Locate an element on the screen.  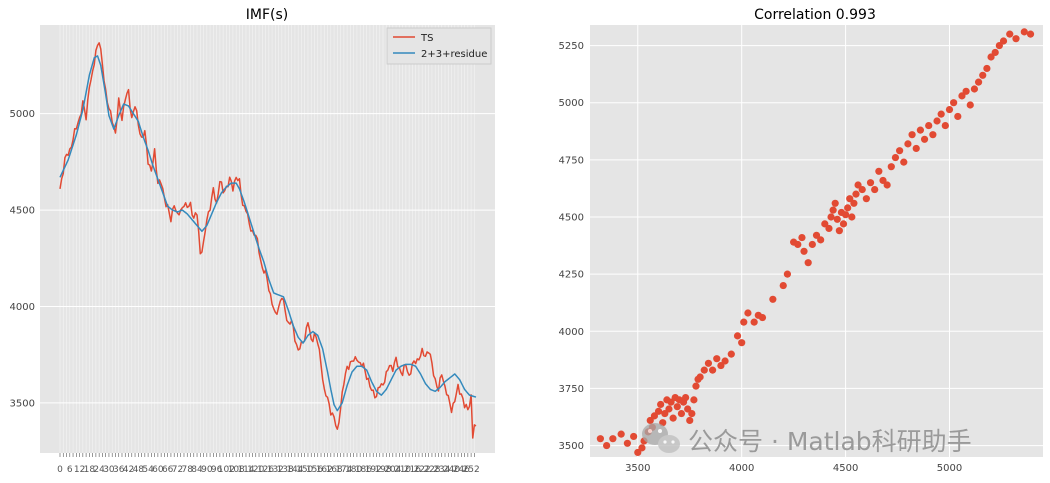
left-x-tick-label: 222 is located at coordinates (422, 470).